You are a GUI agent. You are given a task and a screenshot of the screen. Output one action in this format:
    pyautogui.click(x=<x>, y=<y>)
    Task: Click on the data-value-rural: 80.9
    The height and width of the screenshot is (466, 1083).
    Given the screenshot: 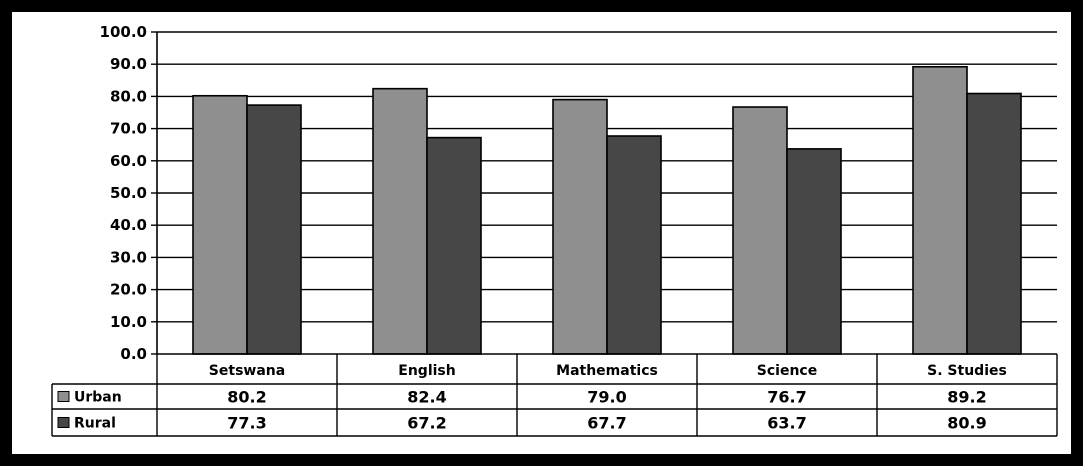 What is the action you would take?
    pyautogui.click(x=966, y=423)
    